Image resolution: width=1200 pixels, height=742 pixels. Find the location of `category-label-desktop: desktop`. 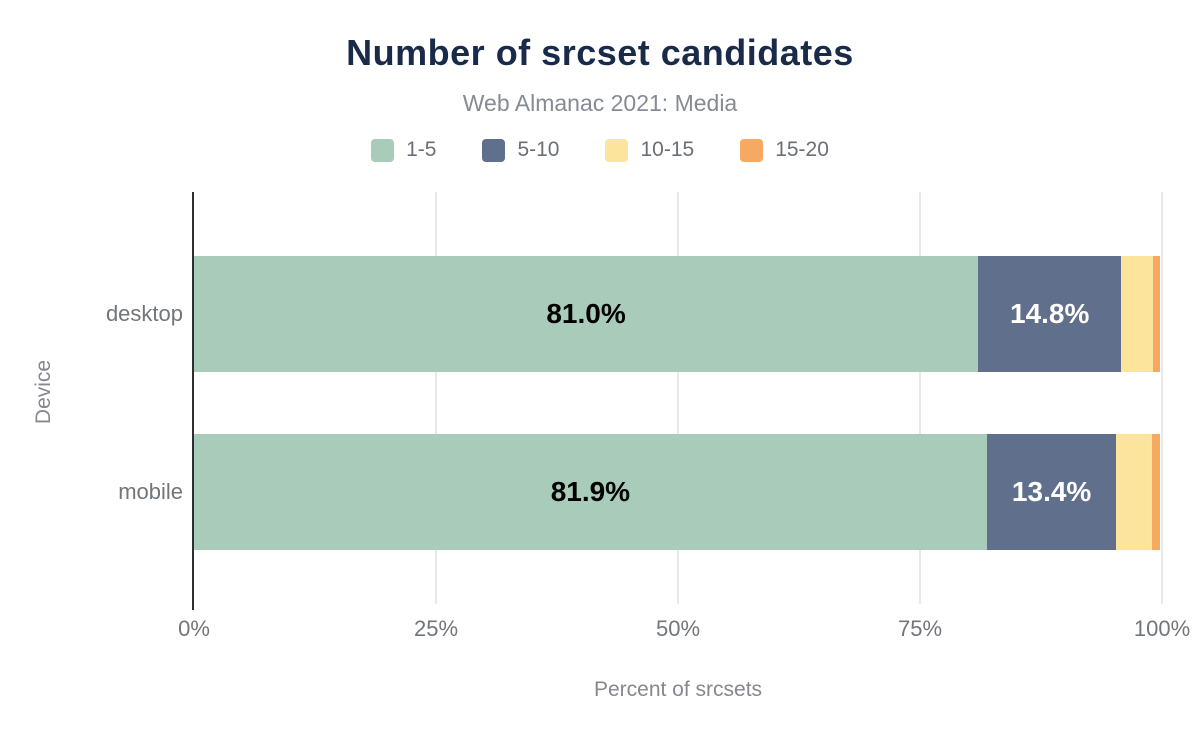

category-label-desktop: desktop is located at coordinates (144, 313).